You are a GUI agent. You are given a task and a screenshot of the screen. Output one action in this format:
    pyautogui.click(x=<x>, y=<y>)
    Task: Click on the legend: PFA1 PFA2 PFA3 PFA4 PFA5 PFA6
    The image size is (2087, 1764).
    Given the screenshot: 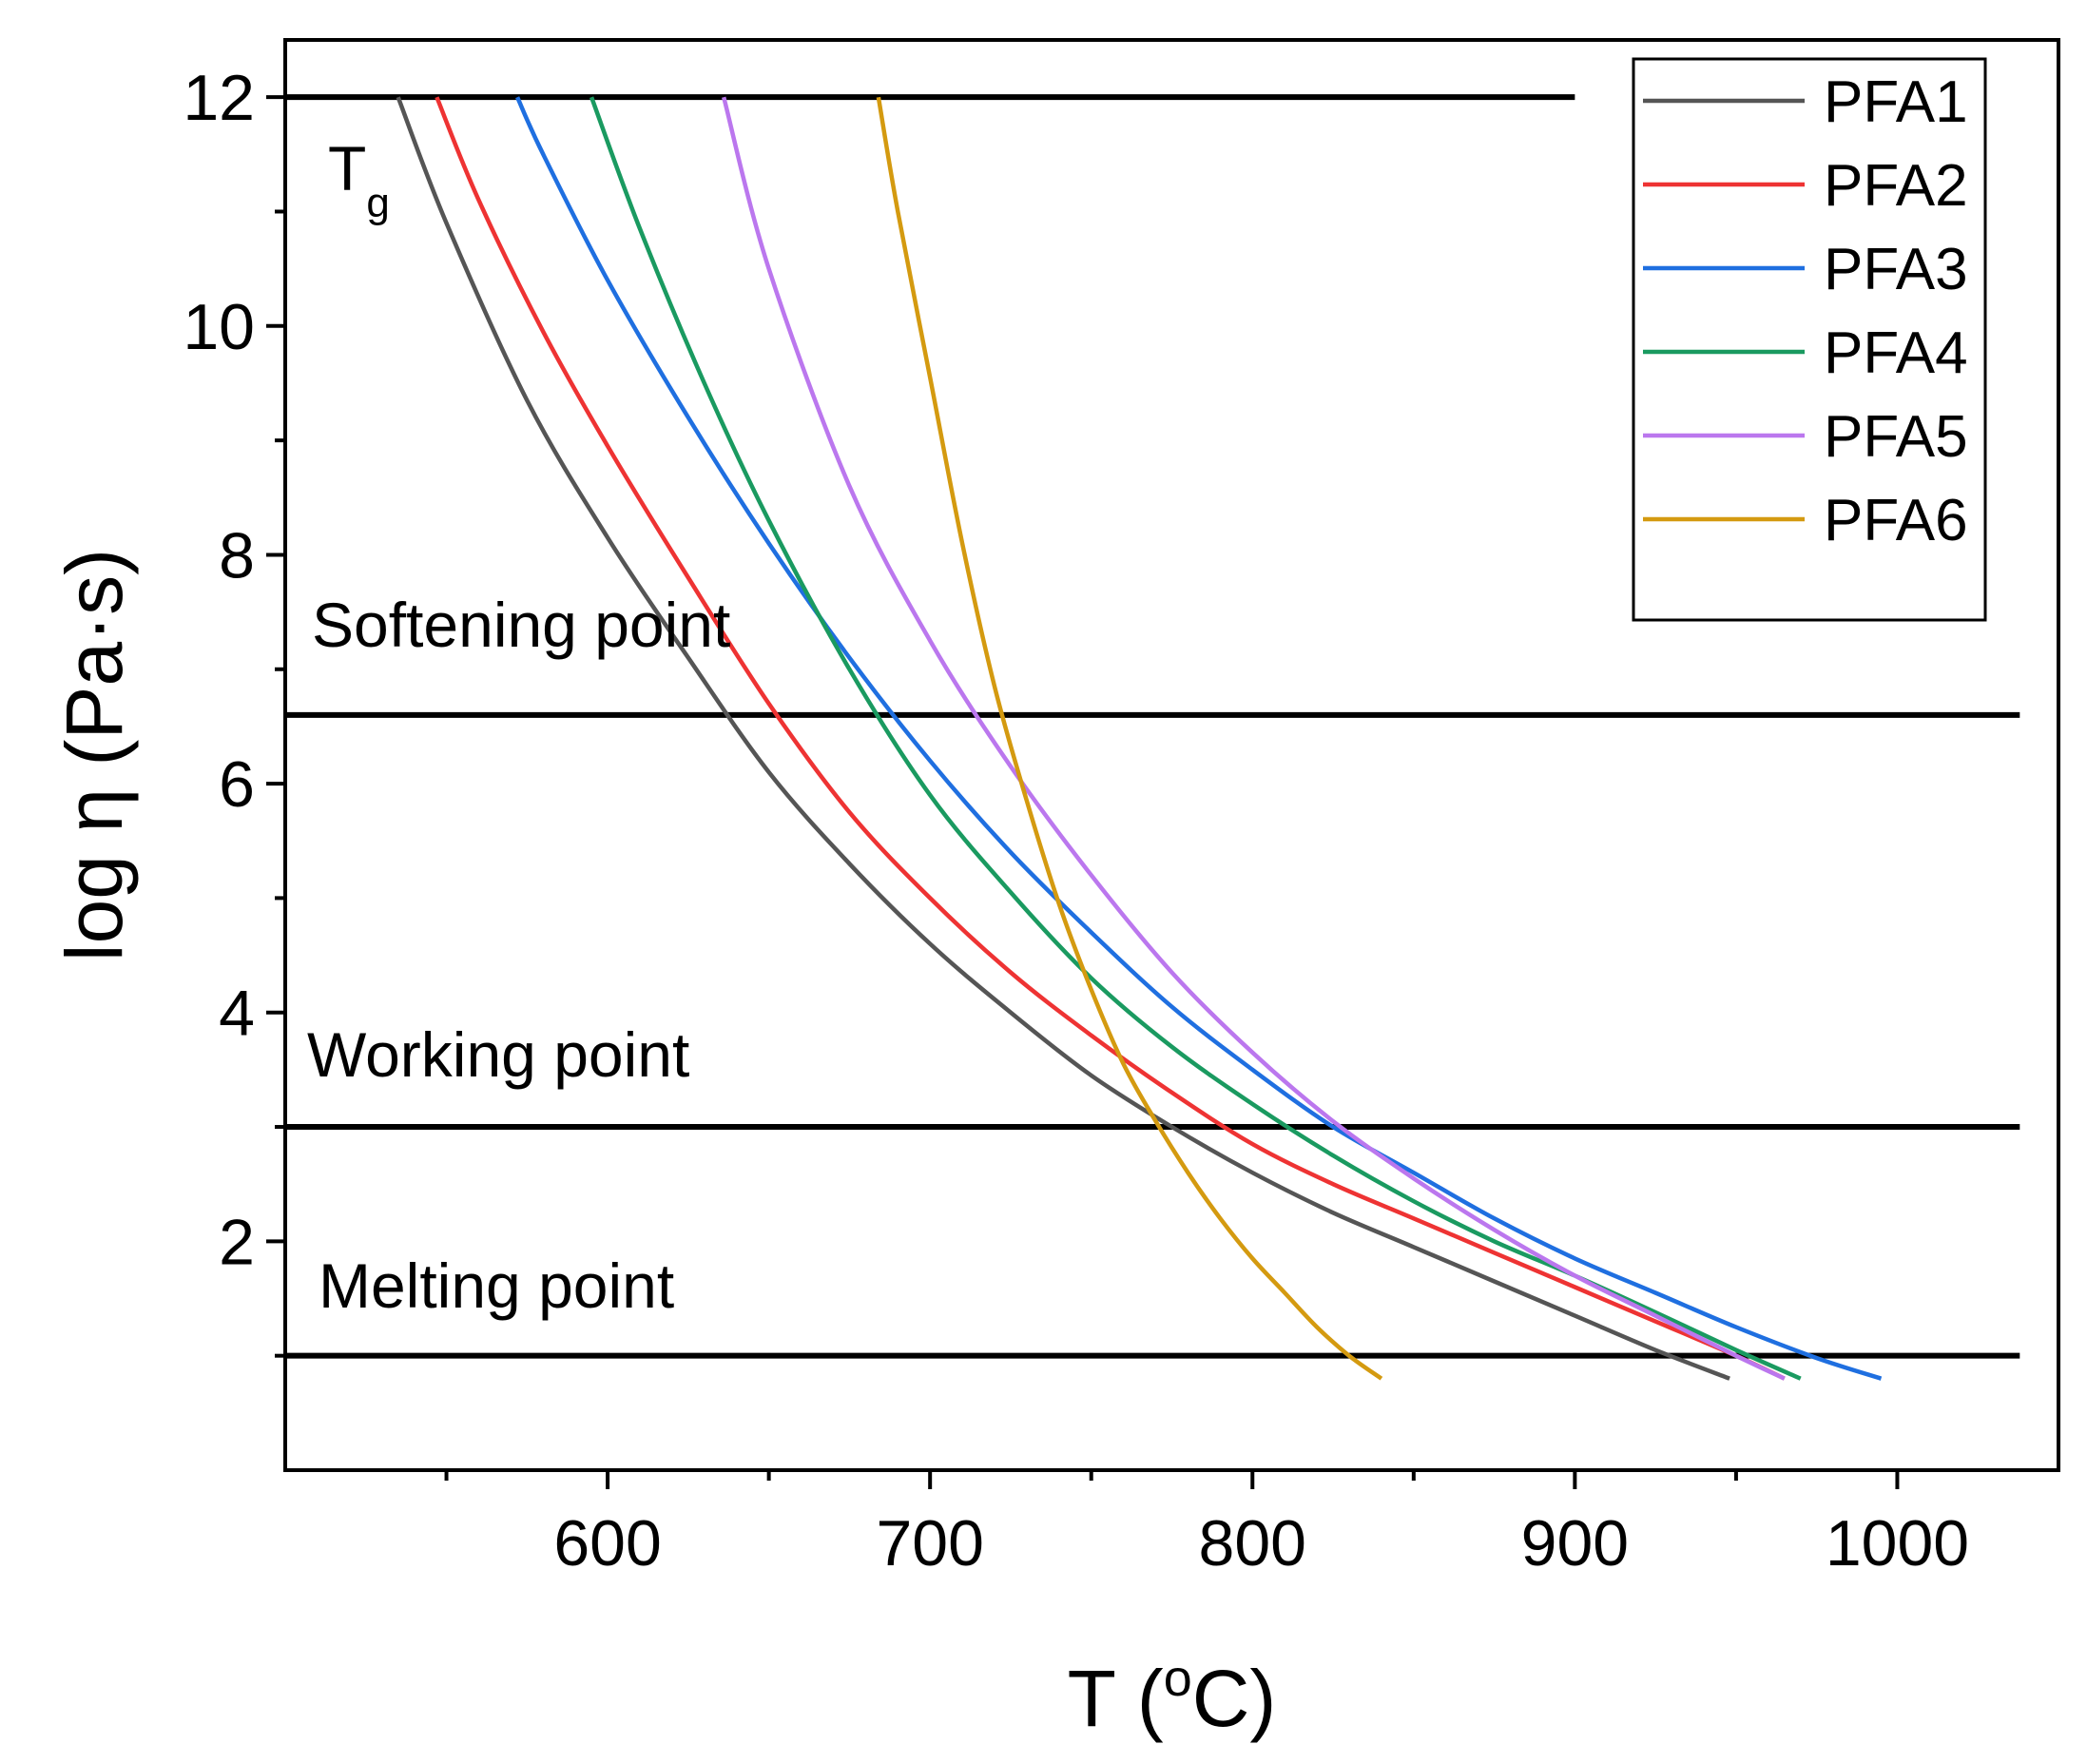 What is the action you would take?
    pyautogui.click(x=1809, y=339)
    